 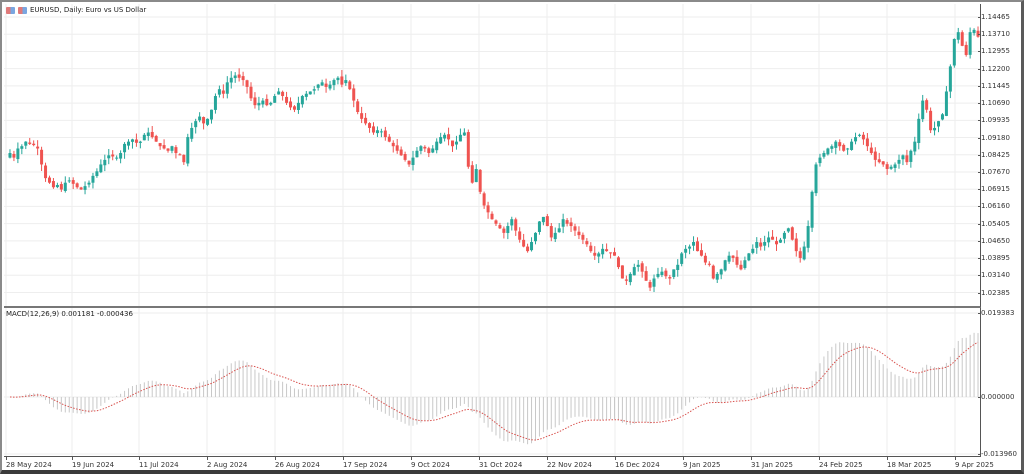 What do you see at coordinates (10, 10) in the screenshot?
I see `chart-window-icon` at bounding box center [10, 10].